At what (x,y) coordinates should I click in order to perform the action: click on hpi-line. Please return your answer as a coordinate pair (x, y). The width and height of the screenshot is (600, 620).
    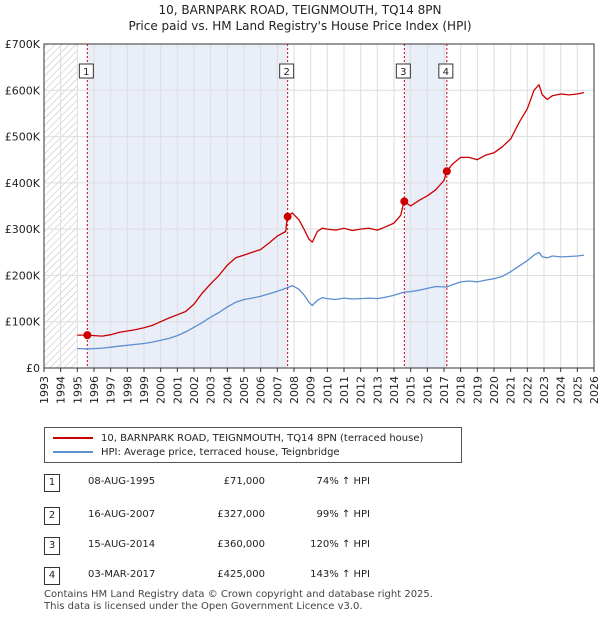
    Looking at the image, I should click on (331, 300).